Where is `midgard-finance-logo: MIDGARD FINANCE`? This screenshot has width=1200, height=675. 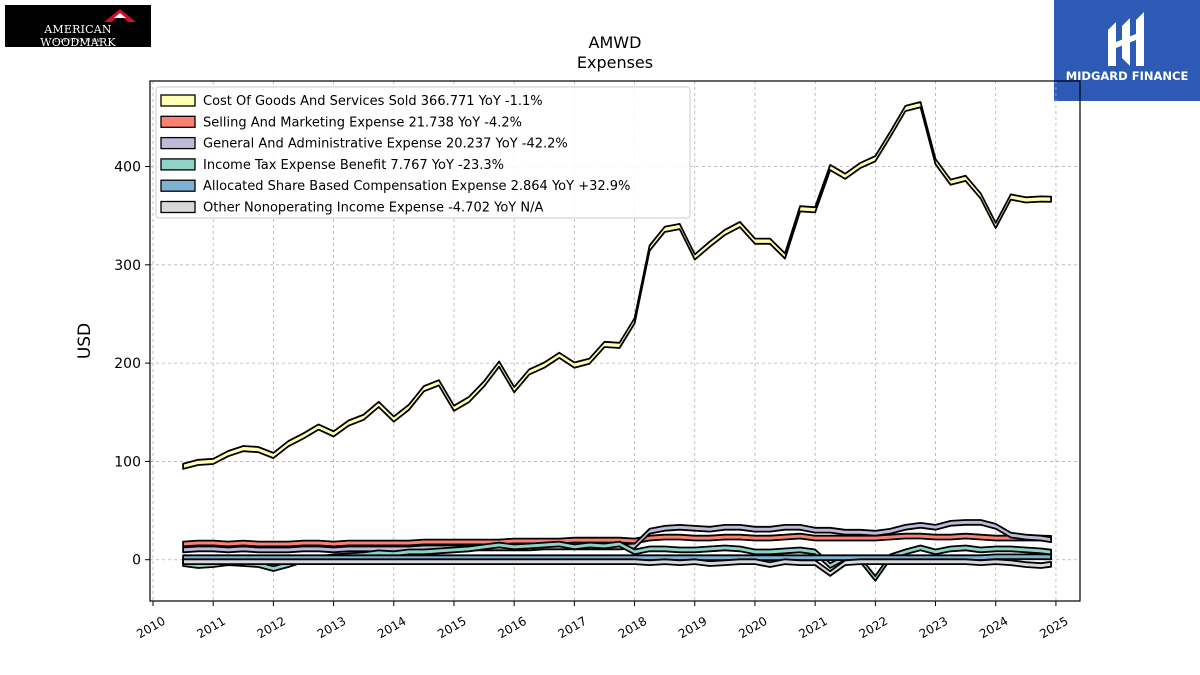 midgard-finance-logo: MIDGARD FINANCE is located at coordinates (1127, 50).